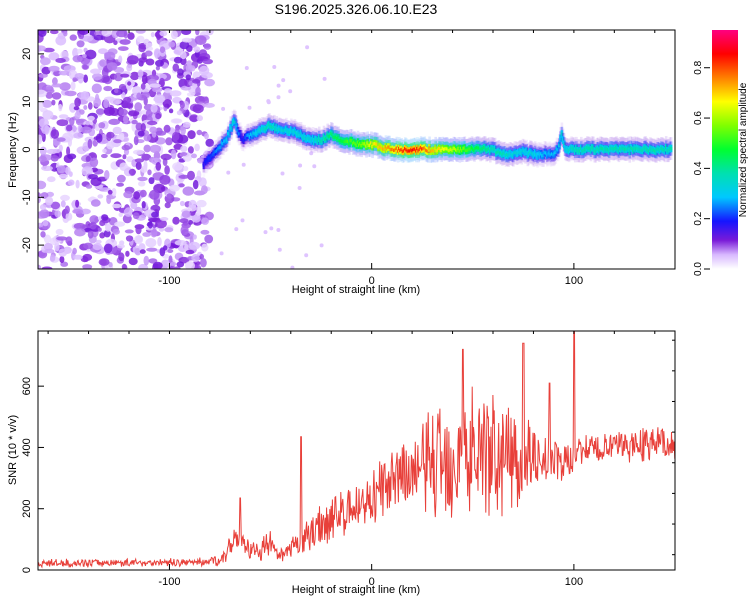  Describe the element at coordinates (372, 281) in the screenshot. I see `x-tick-label: 0` at that location.